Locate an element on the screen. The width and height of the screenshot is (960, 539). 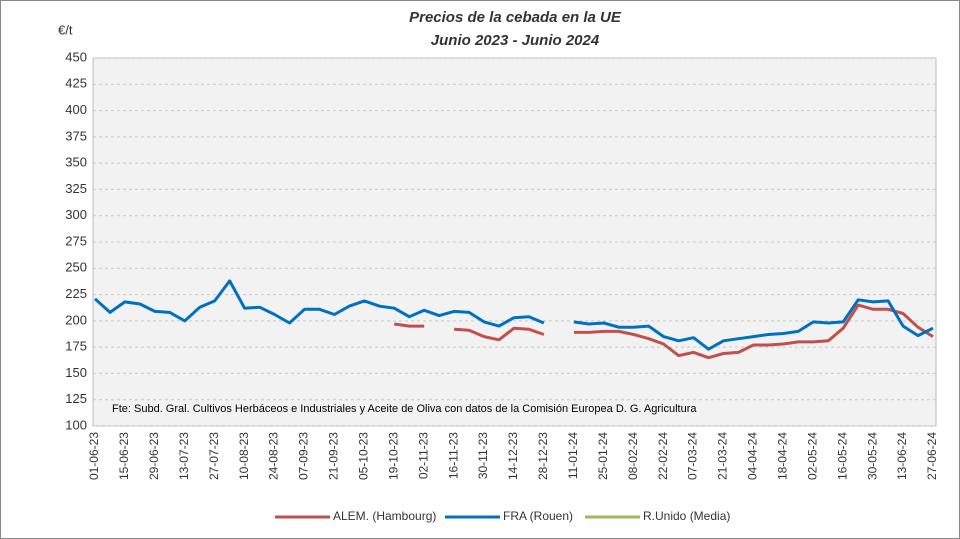
x-tick-label: 16-05-24 is located at coordinates (842, 456).